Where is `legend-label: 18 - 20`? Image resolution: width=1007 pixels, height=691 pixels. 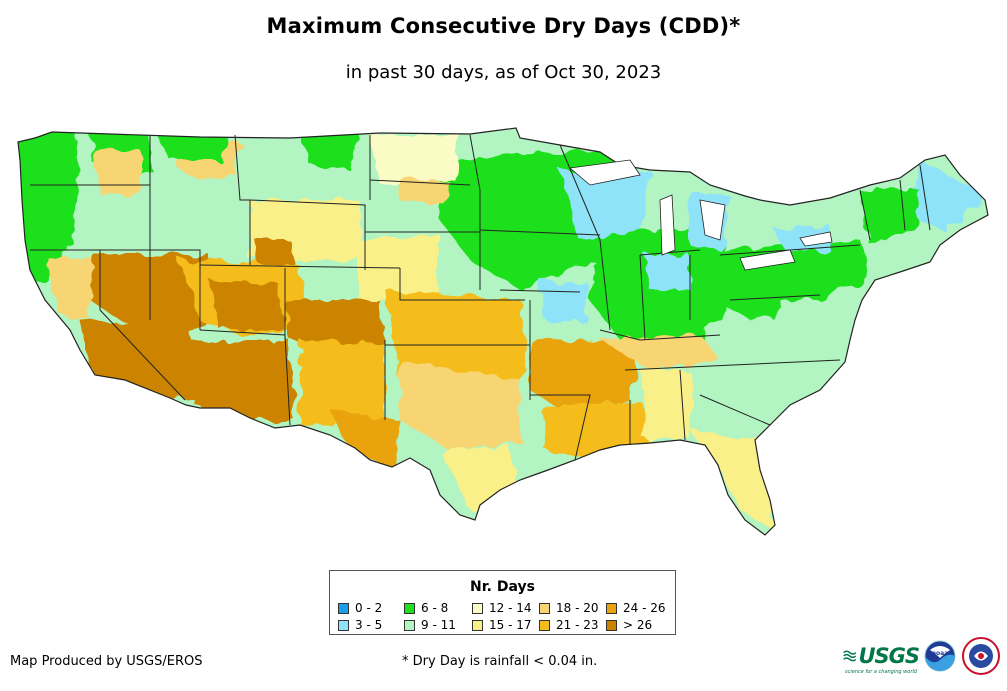
legend-label: 18 - 20 is located at coordinates (577, 608).